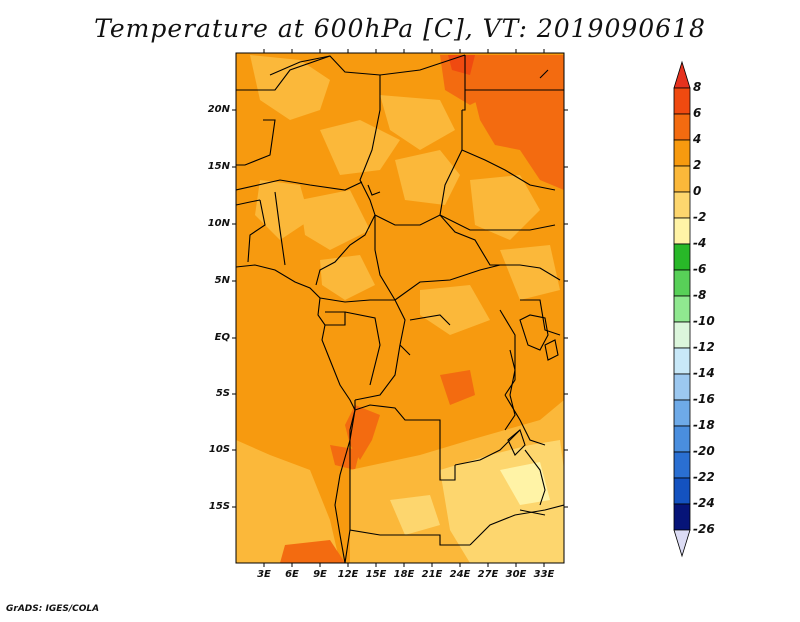 Image resolution: width=800 pixels, height=622 pixels. What do you see at coordinates (704, 373) in the screenshot?
I see `colorbar-label: -14` at bounding box center [704, 373].